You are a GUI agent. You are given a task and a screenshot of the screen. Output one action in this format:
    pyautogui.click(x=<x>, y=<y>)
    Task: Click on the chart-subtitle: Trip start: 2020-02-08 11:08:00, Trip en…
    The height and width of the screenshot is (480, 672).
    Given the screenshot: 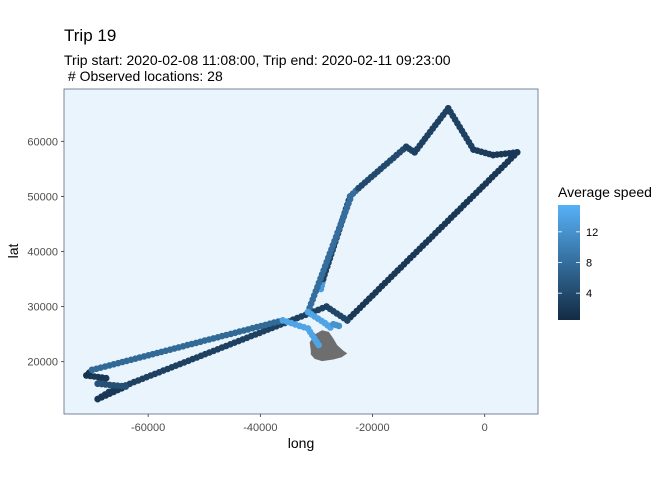 What is the action you would take?
    pyautogui.click(x=257, y=68)
    